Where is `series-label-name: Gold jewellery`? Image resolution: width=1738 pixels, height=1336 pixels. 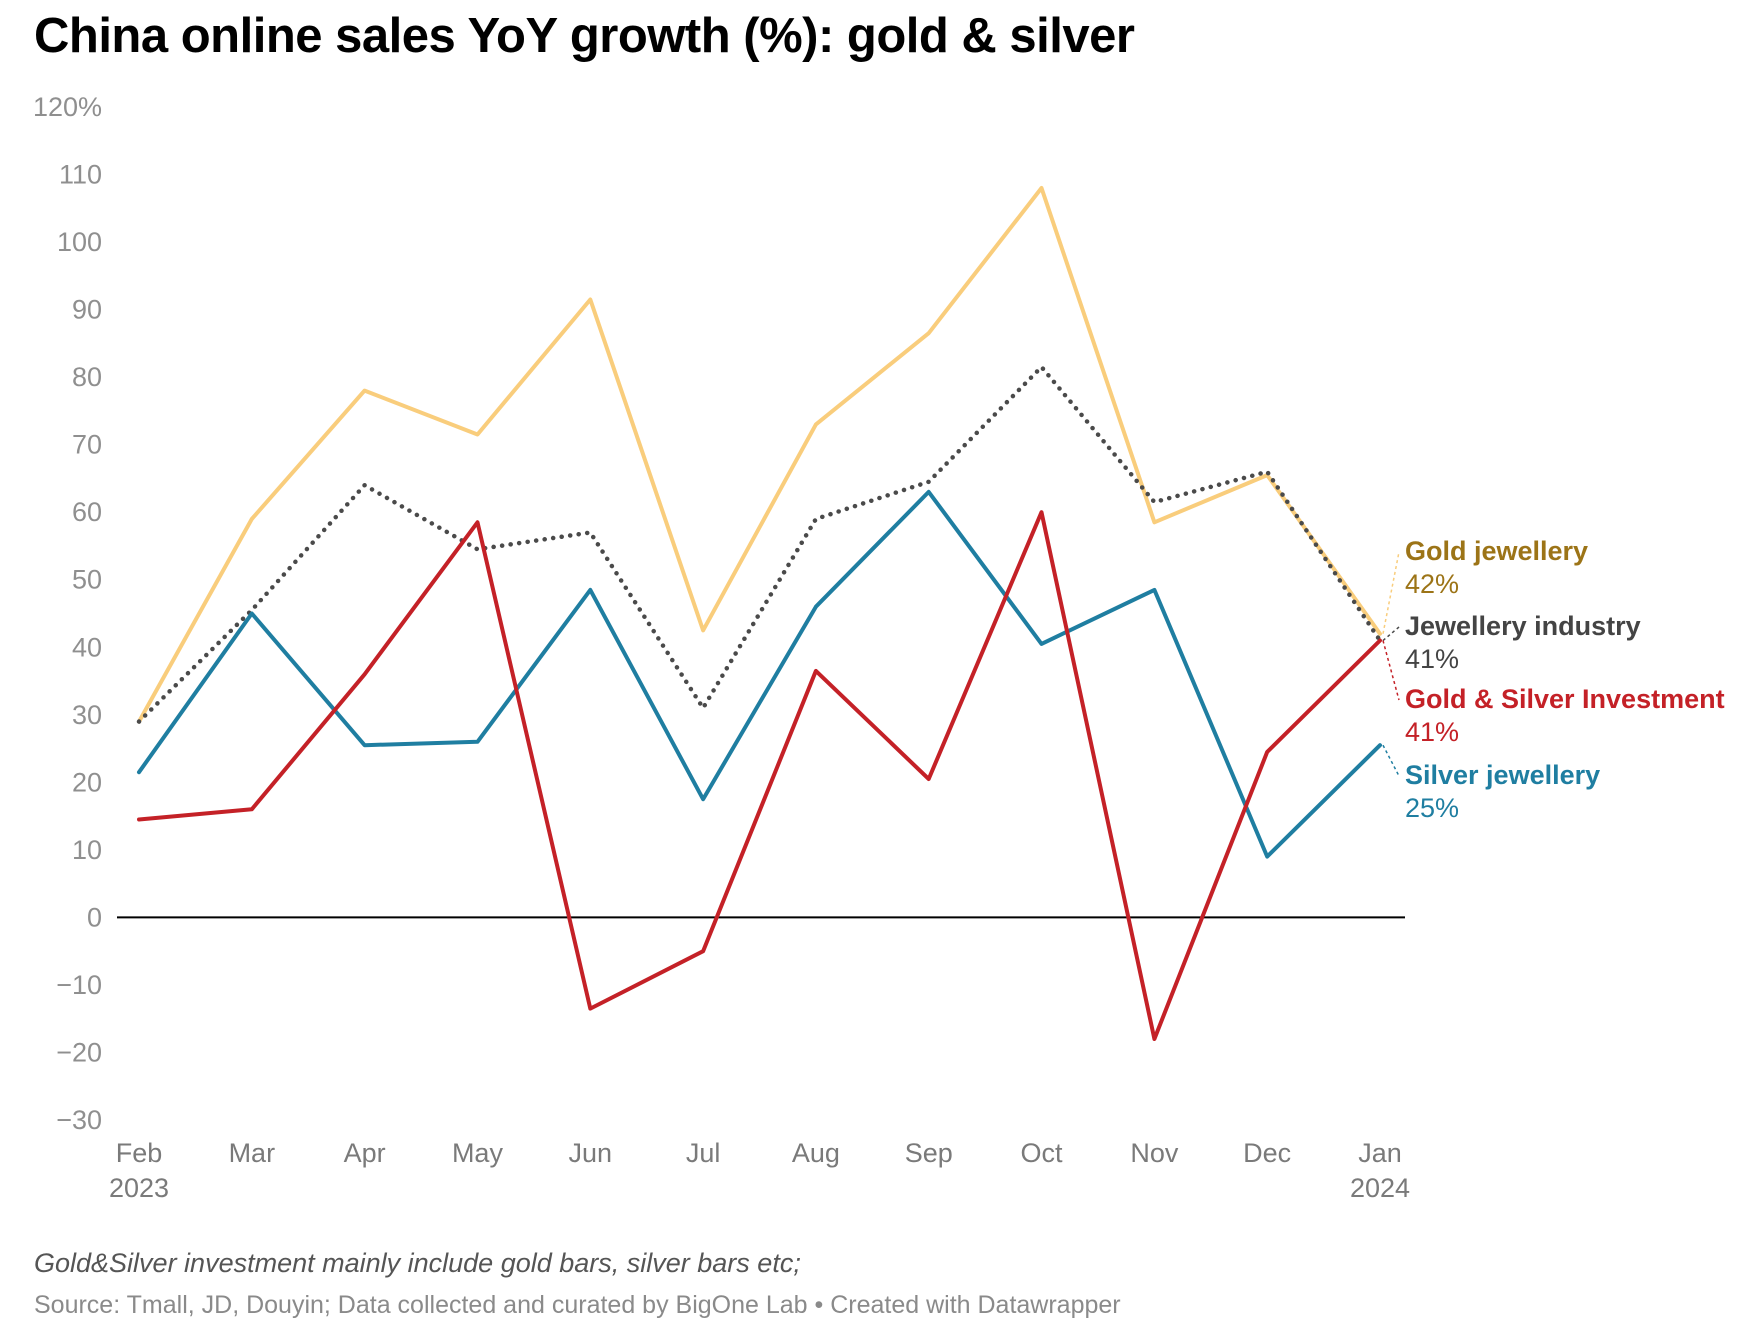 series-label-name: Gold jewellery is located at coordinates (1496, 551).